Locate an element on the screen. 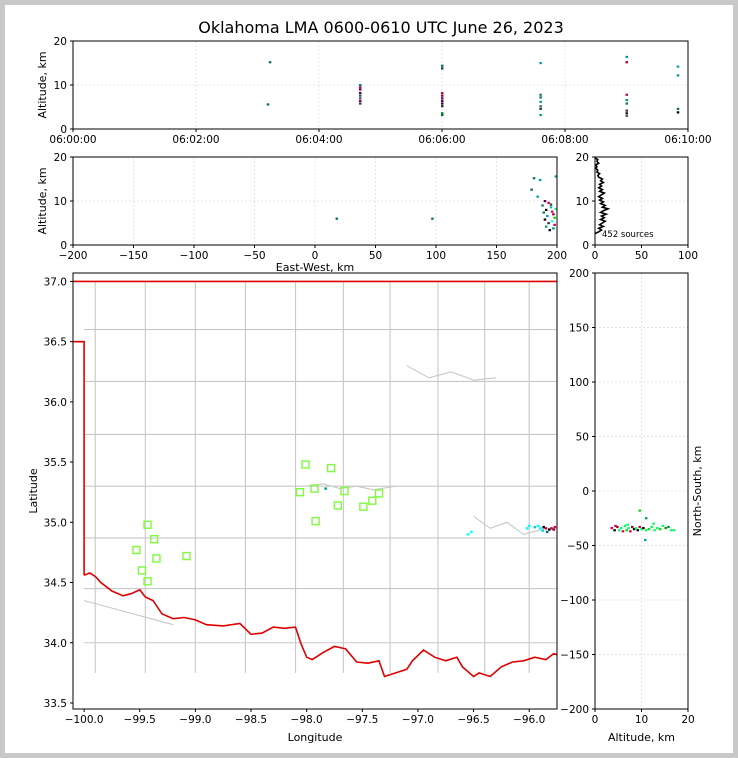 The image size is (738, 758). latitude-tick-label: 34.5 is located at coordinates (55, 584).